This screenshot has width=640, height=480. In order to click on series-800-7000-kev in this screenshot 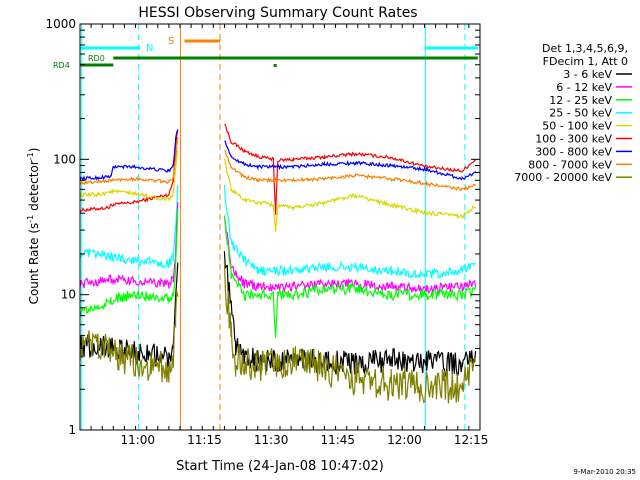, I will do `click(278, 164)`.